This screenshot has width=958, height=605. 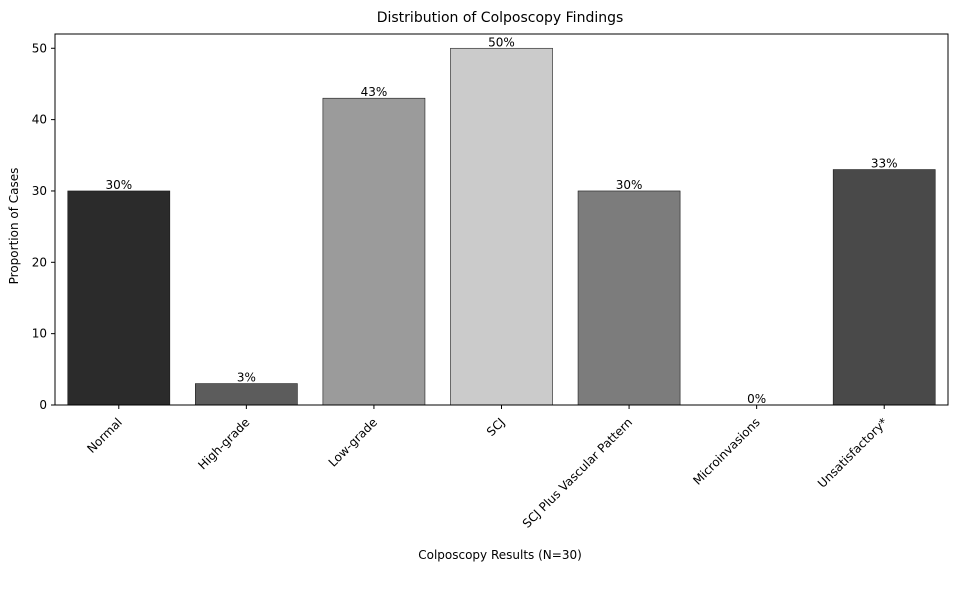 What do you see at coordinates (246, 378) in the screenshot?
I see `bar-value-label: 3%` at bounding box center [246, 378].